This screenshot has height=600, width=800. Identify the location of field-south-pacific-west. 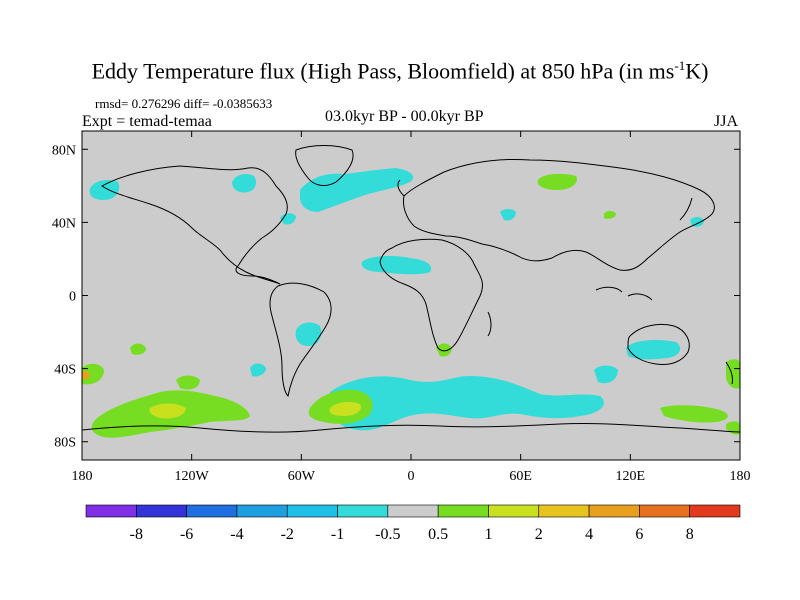
(138, 349).